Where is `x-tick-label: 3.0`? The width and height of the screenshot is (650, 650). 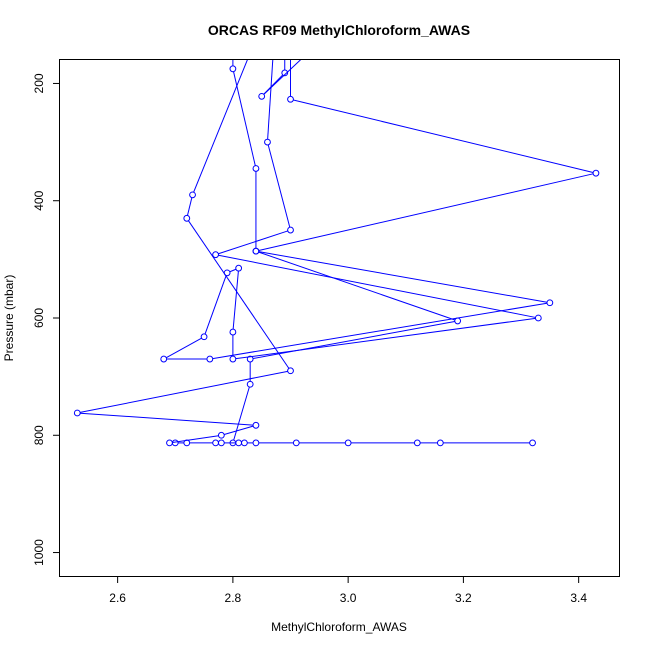
x-tick-label: 3.0 is located at coordinates (348, 598).